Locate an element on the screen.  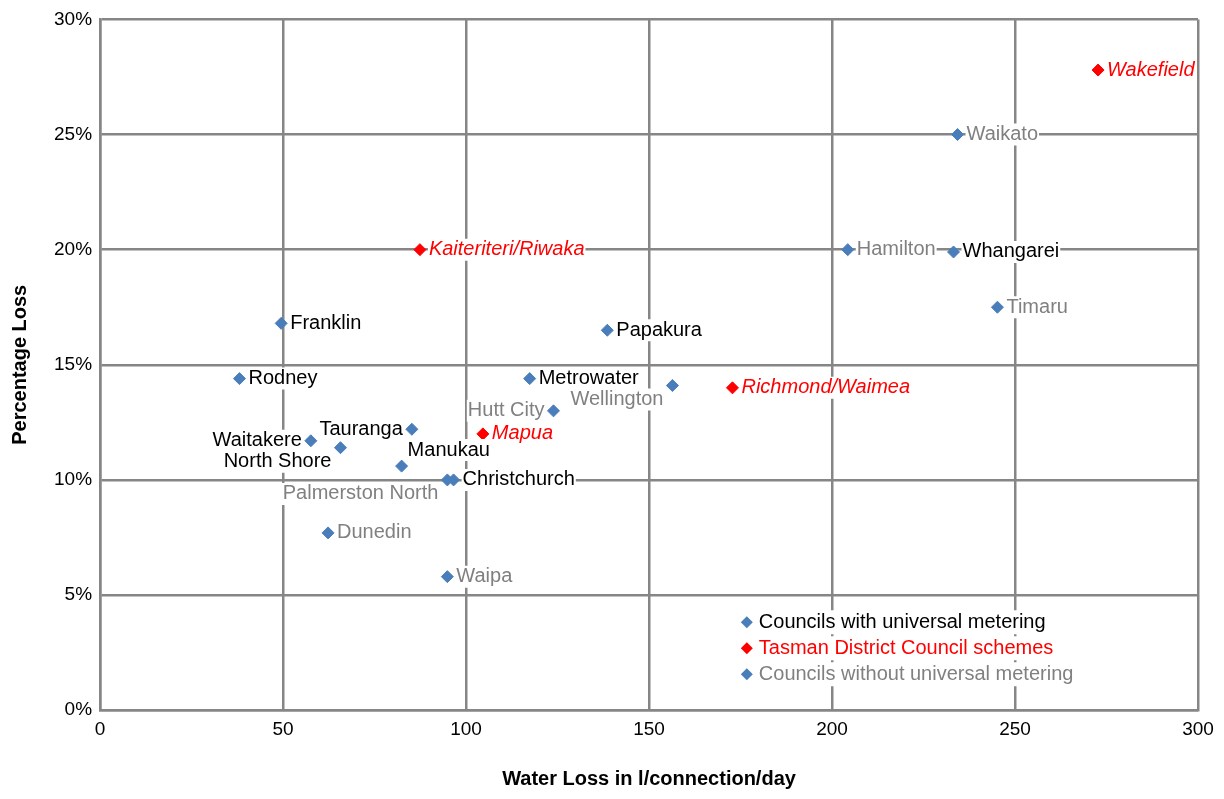
annotation: Waitakere is located at coordinates (257, 439).